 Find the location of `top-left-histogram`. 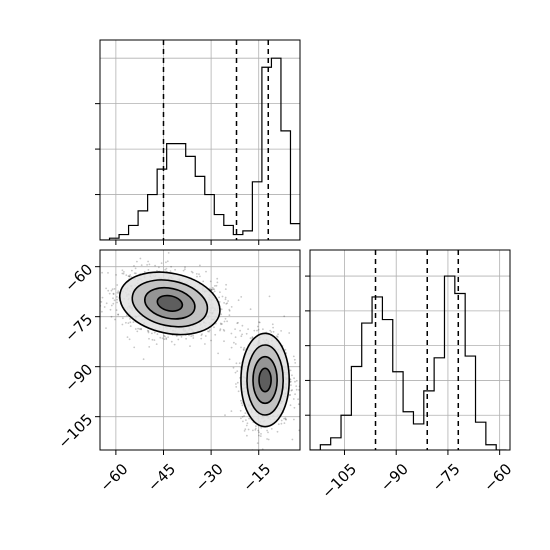

top-left-histogram is located at coordinates (200, 148).